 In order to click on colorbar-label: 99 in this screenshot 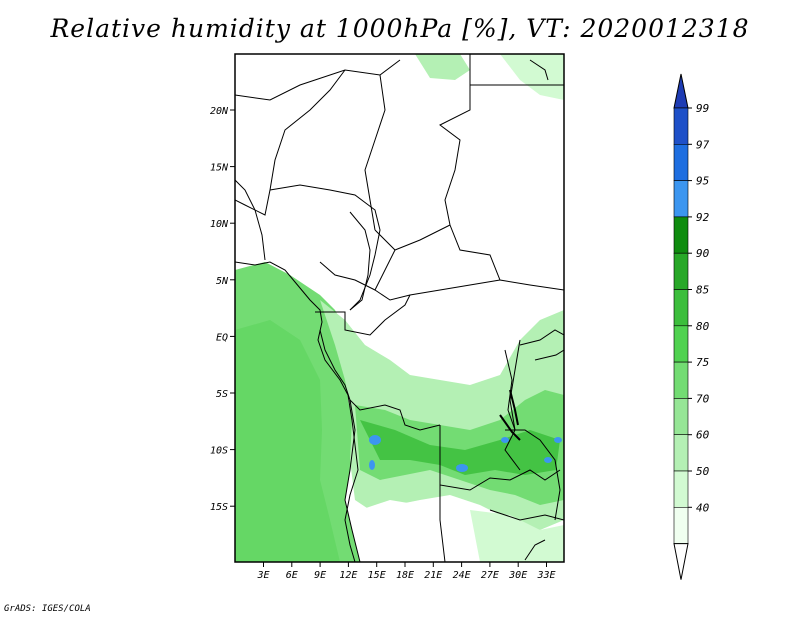, I will do `click(702, 108)`.